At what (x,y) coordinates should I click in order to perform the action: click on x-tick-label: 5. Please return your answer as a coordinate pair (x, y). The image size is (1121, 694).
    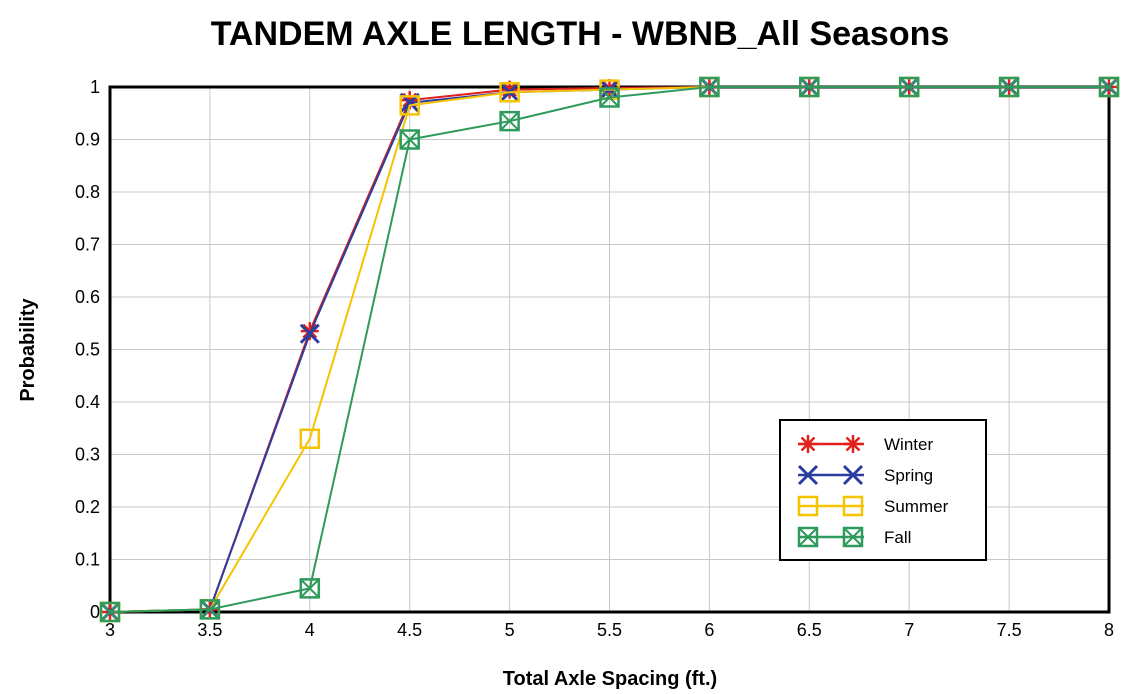
    Looking at the image, I should click on (510, 630).